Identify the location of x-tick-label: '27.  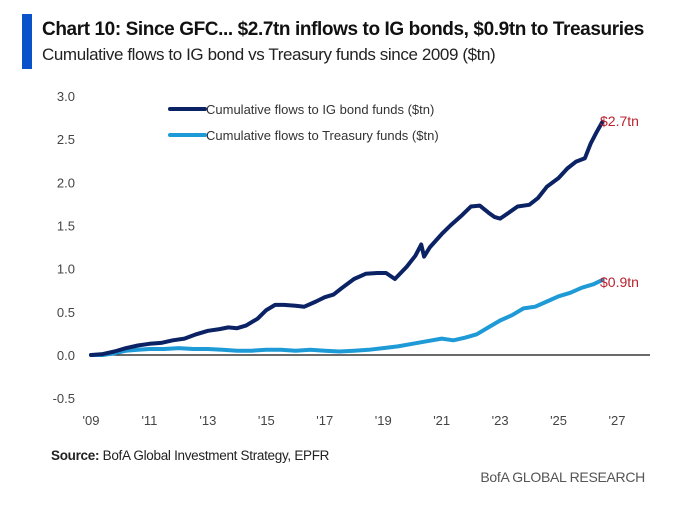
(617, 420).